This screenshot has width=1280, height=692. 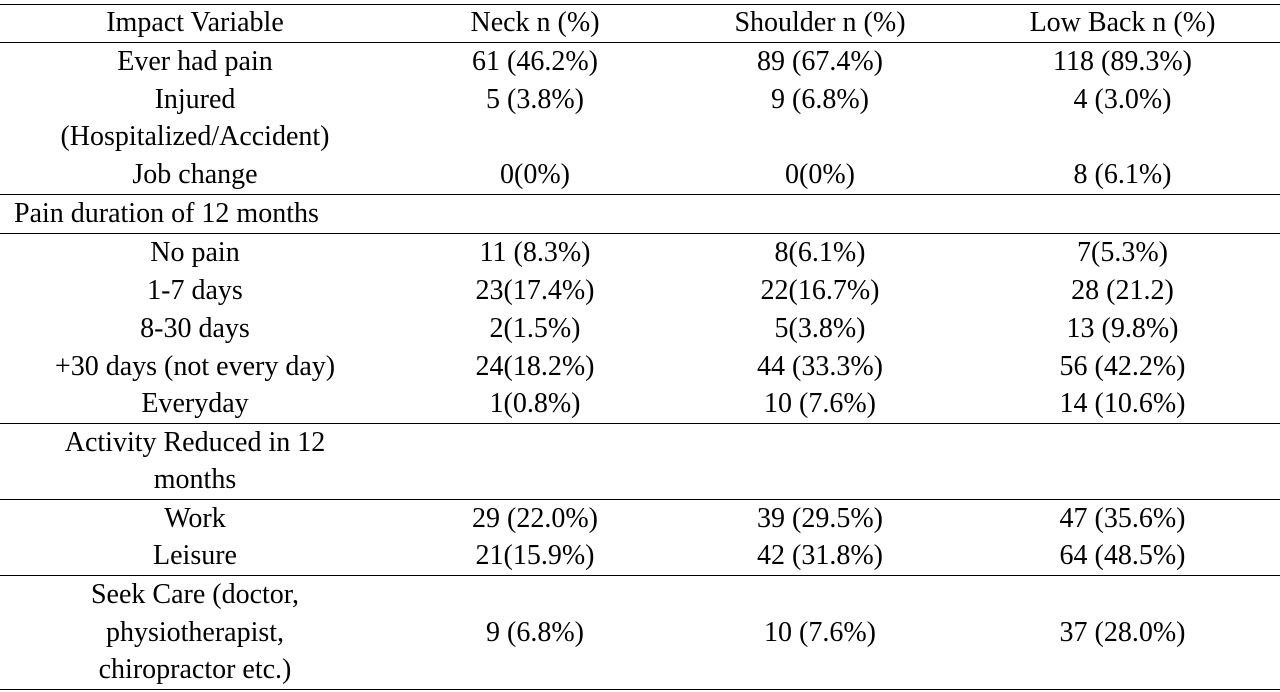 I want to click on neck-value: 24(18.2%), so click(x=535, y=366).